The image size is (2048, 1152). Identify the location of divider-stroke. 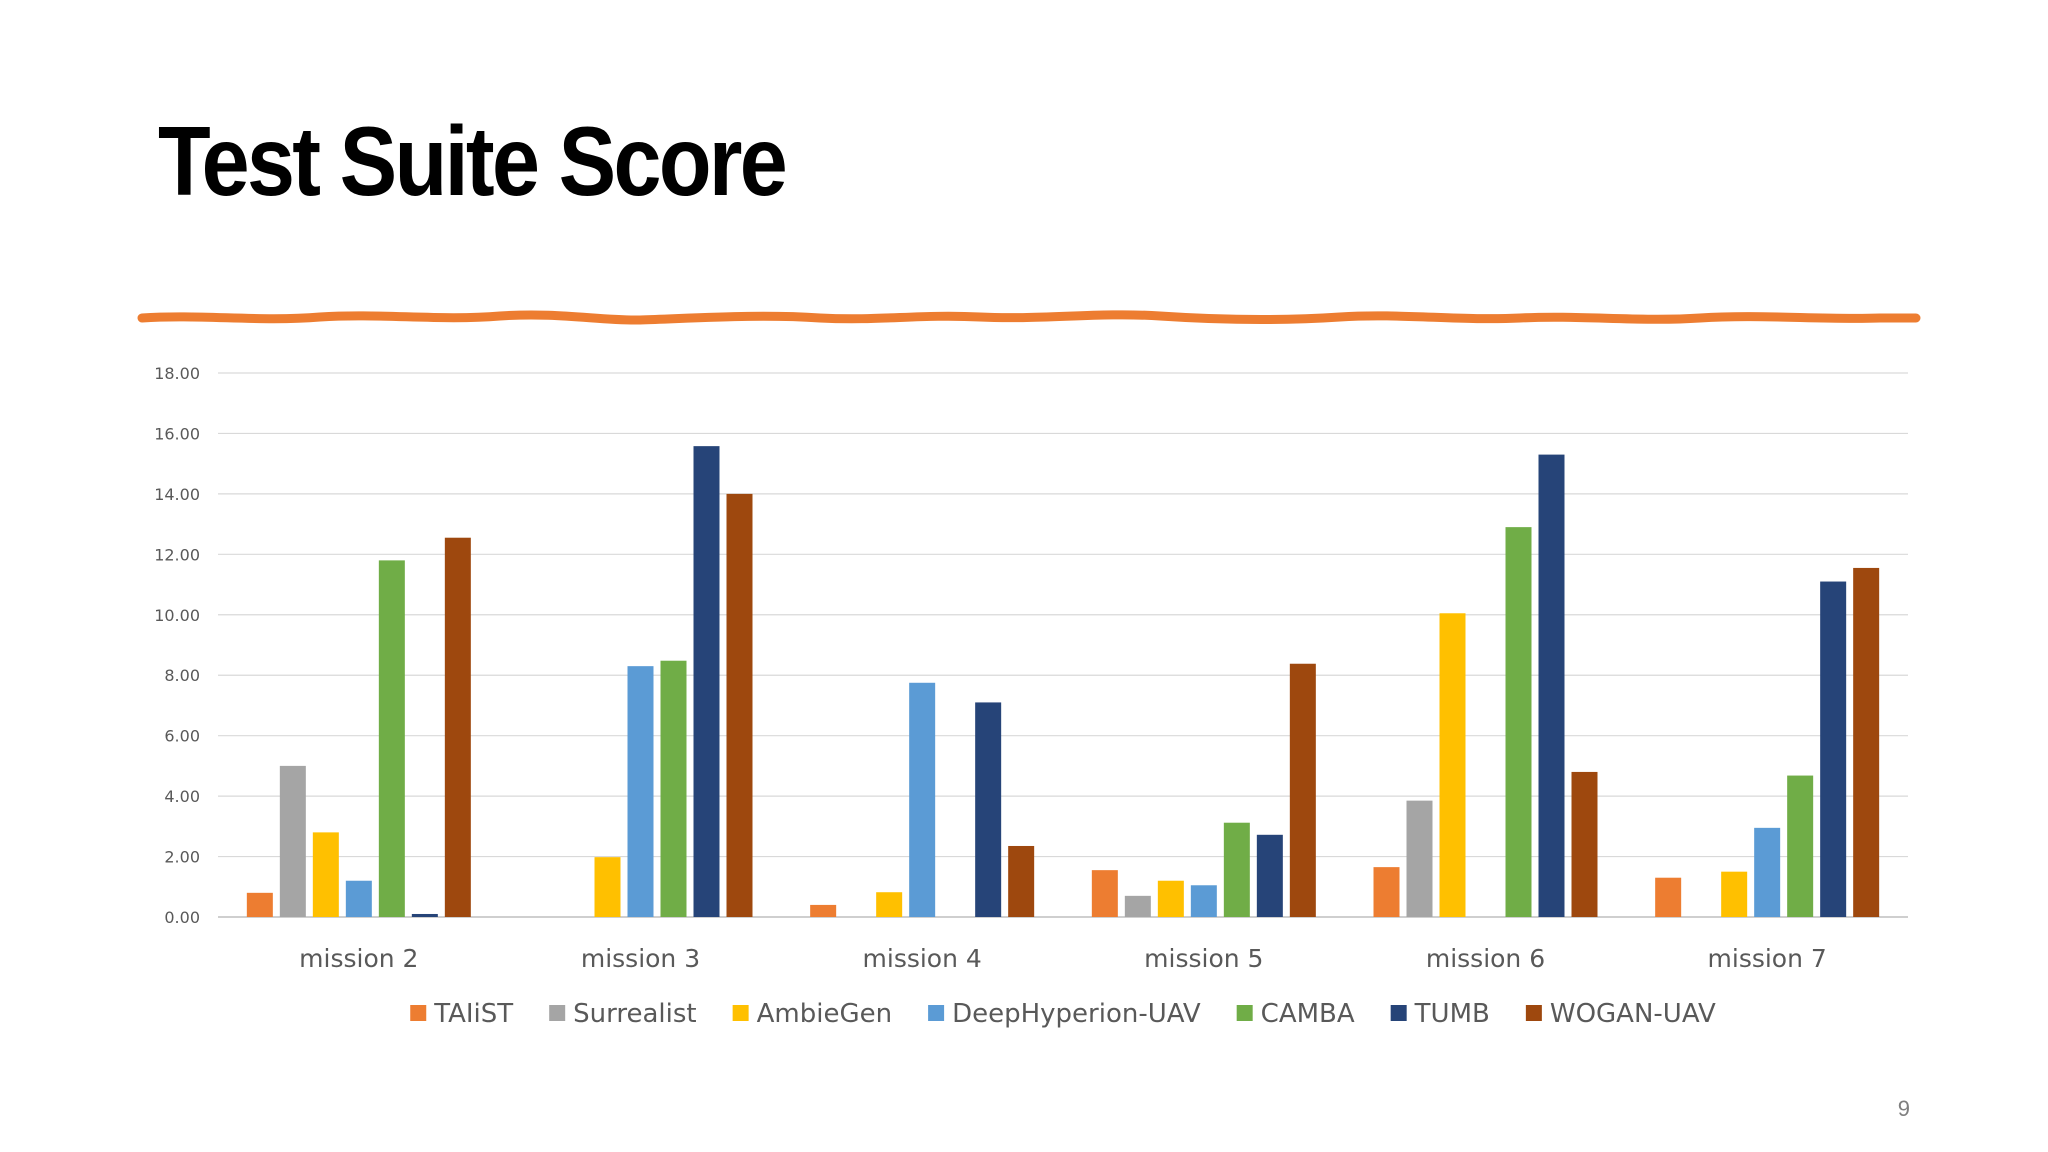
(1029, 317).